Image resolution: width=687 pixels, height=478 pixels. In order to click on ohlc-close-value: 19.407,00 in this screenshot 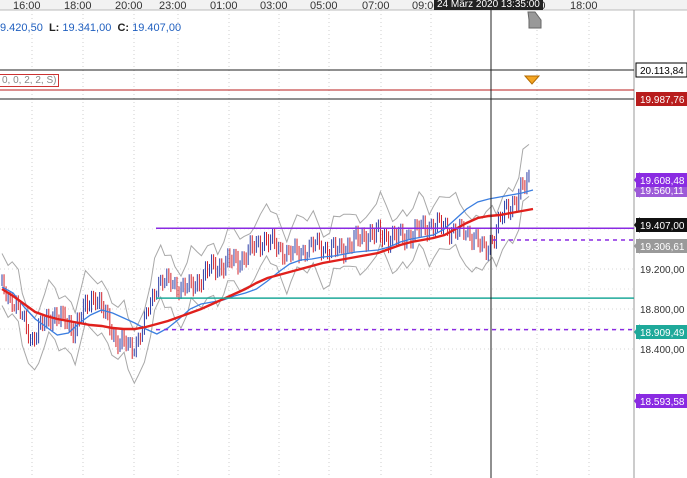, I will do `click(157, 28)`.